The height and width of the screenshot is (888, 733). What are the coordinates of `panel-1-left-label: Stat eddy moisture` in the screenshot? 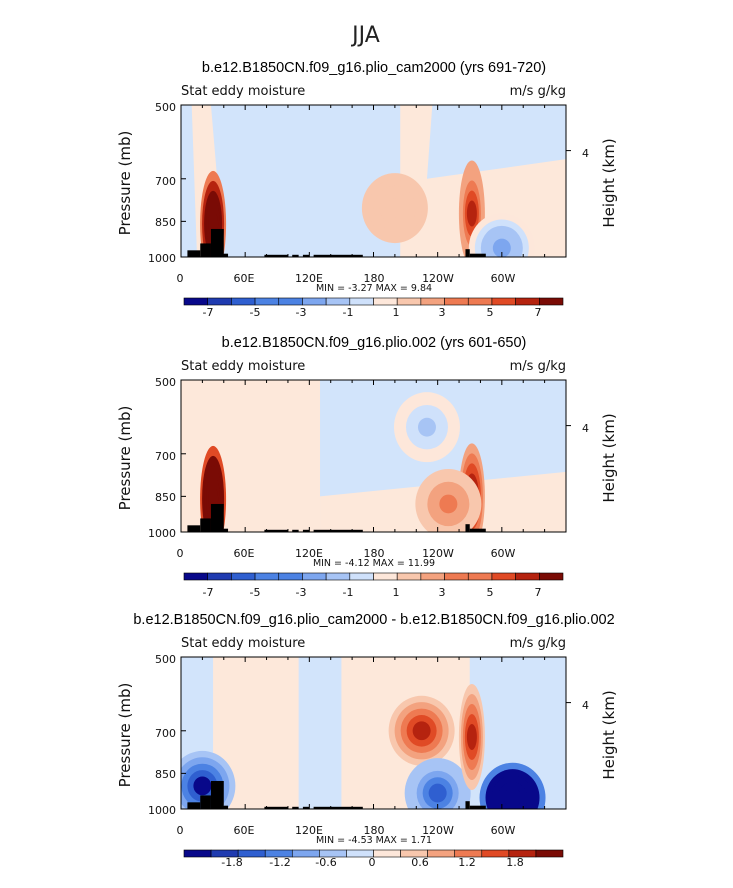 It's located at (243, 91).